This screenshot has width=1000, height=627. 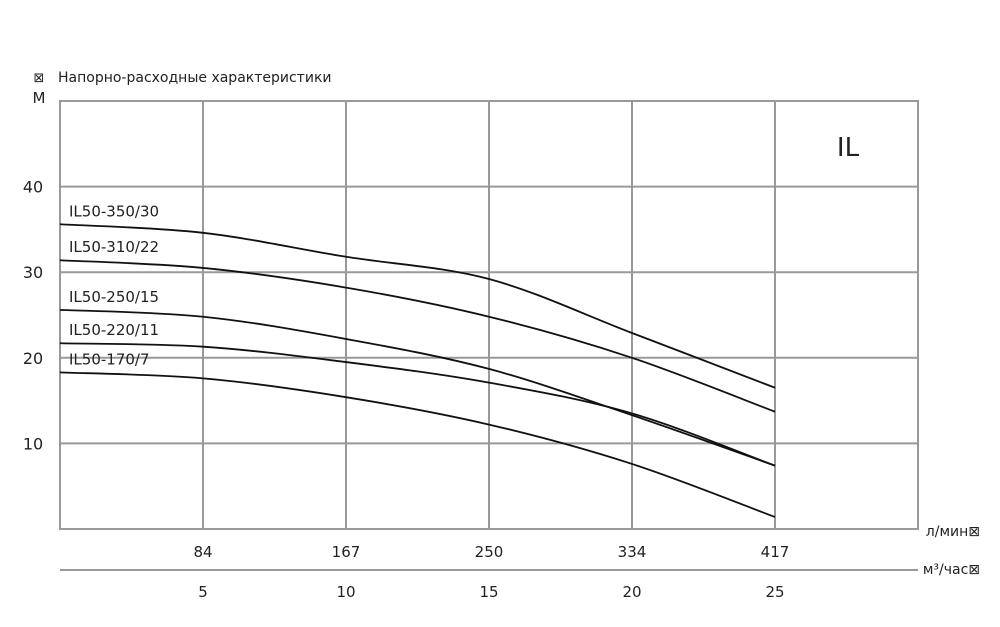 I want to click on x-axis-label-m3h: м³/час⊠, so click(x=951, y=570).